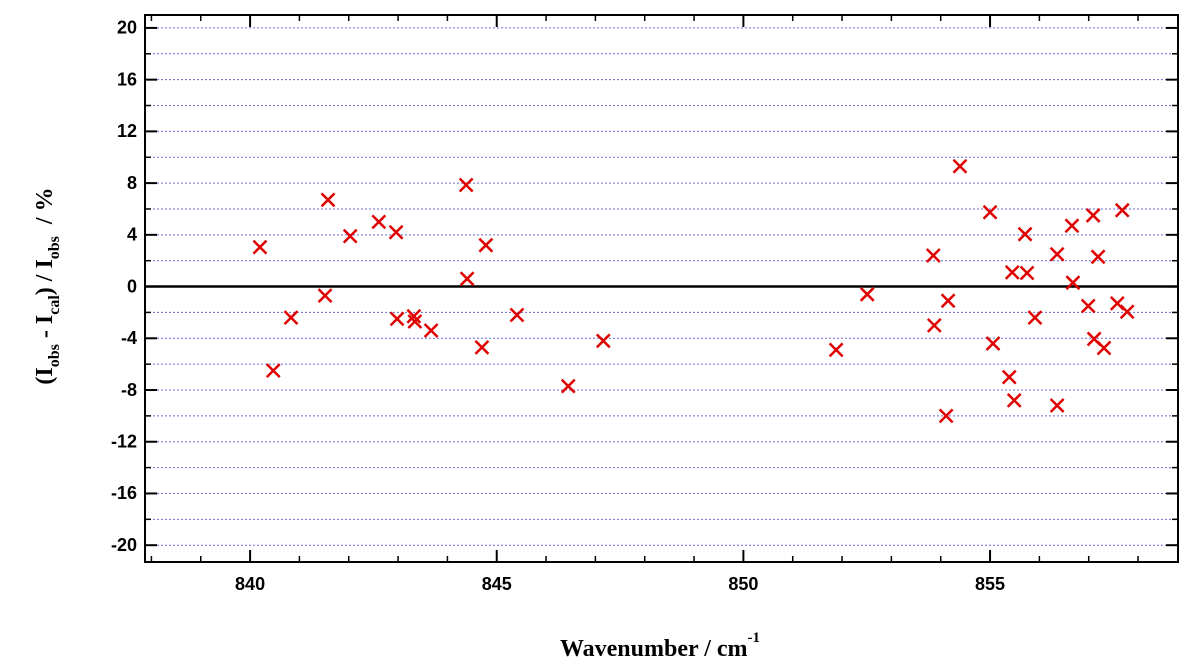 This screenshot has height=669, width=1192. What do you see at coordinates (129, 390) in the screenshot?
I see `y-tick-label: -8` at bounding box center [129, 390].